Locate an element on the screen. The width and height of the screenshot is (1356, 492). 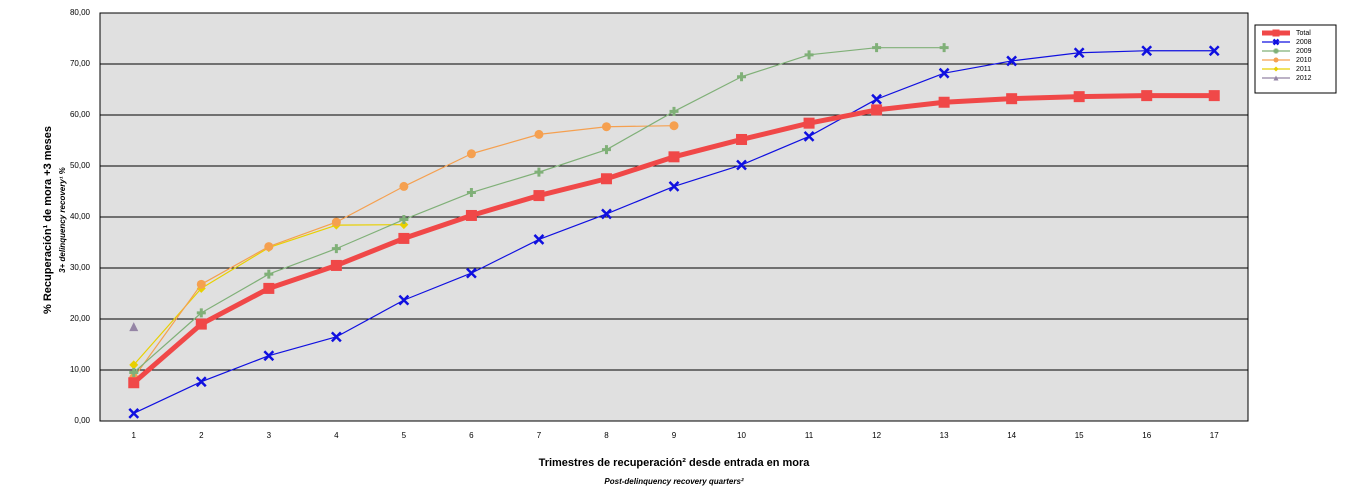
legend-label: 2009 is located at coordinates (1304, 51).